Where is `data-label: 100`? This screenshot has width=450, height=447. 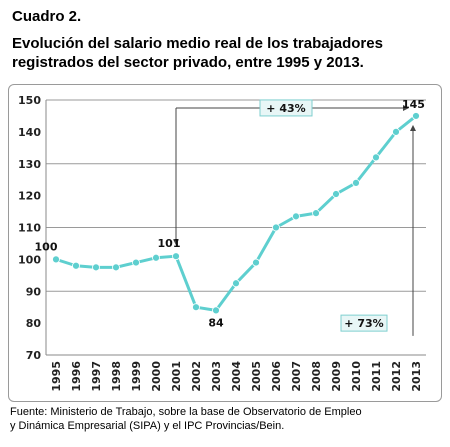
data-label: 100 is located at coordinates (46, 246).